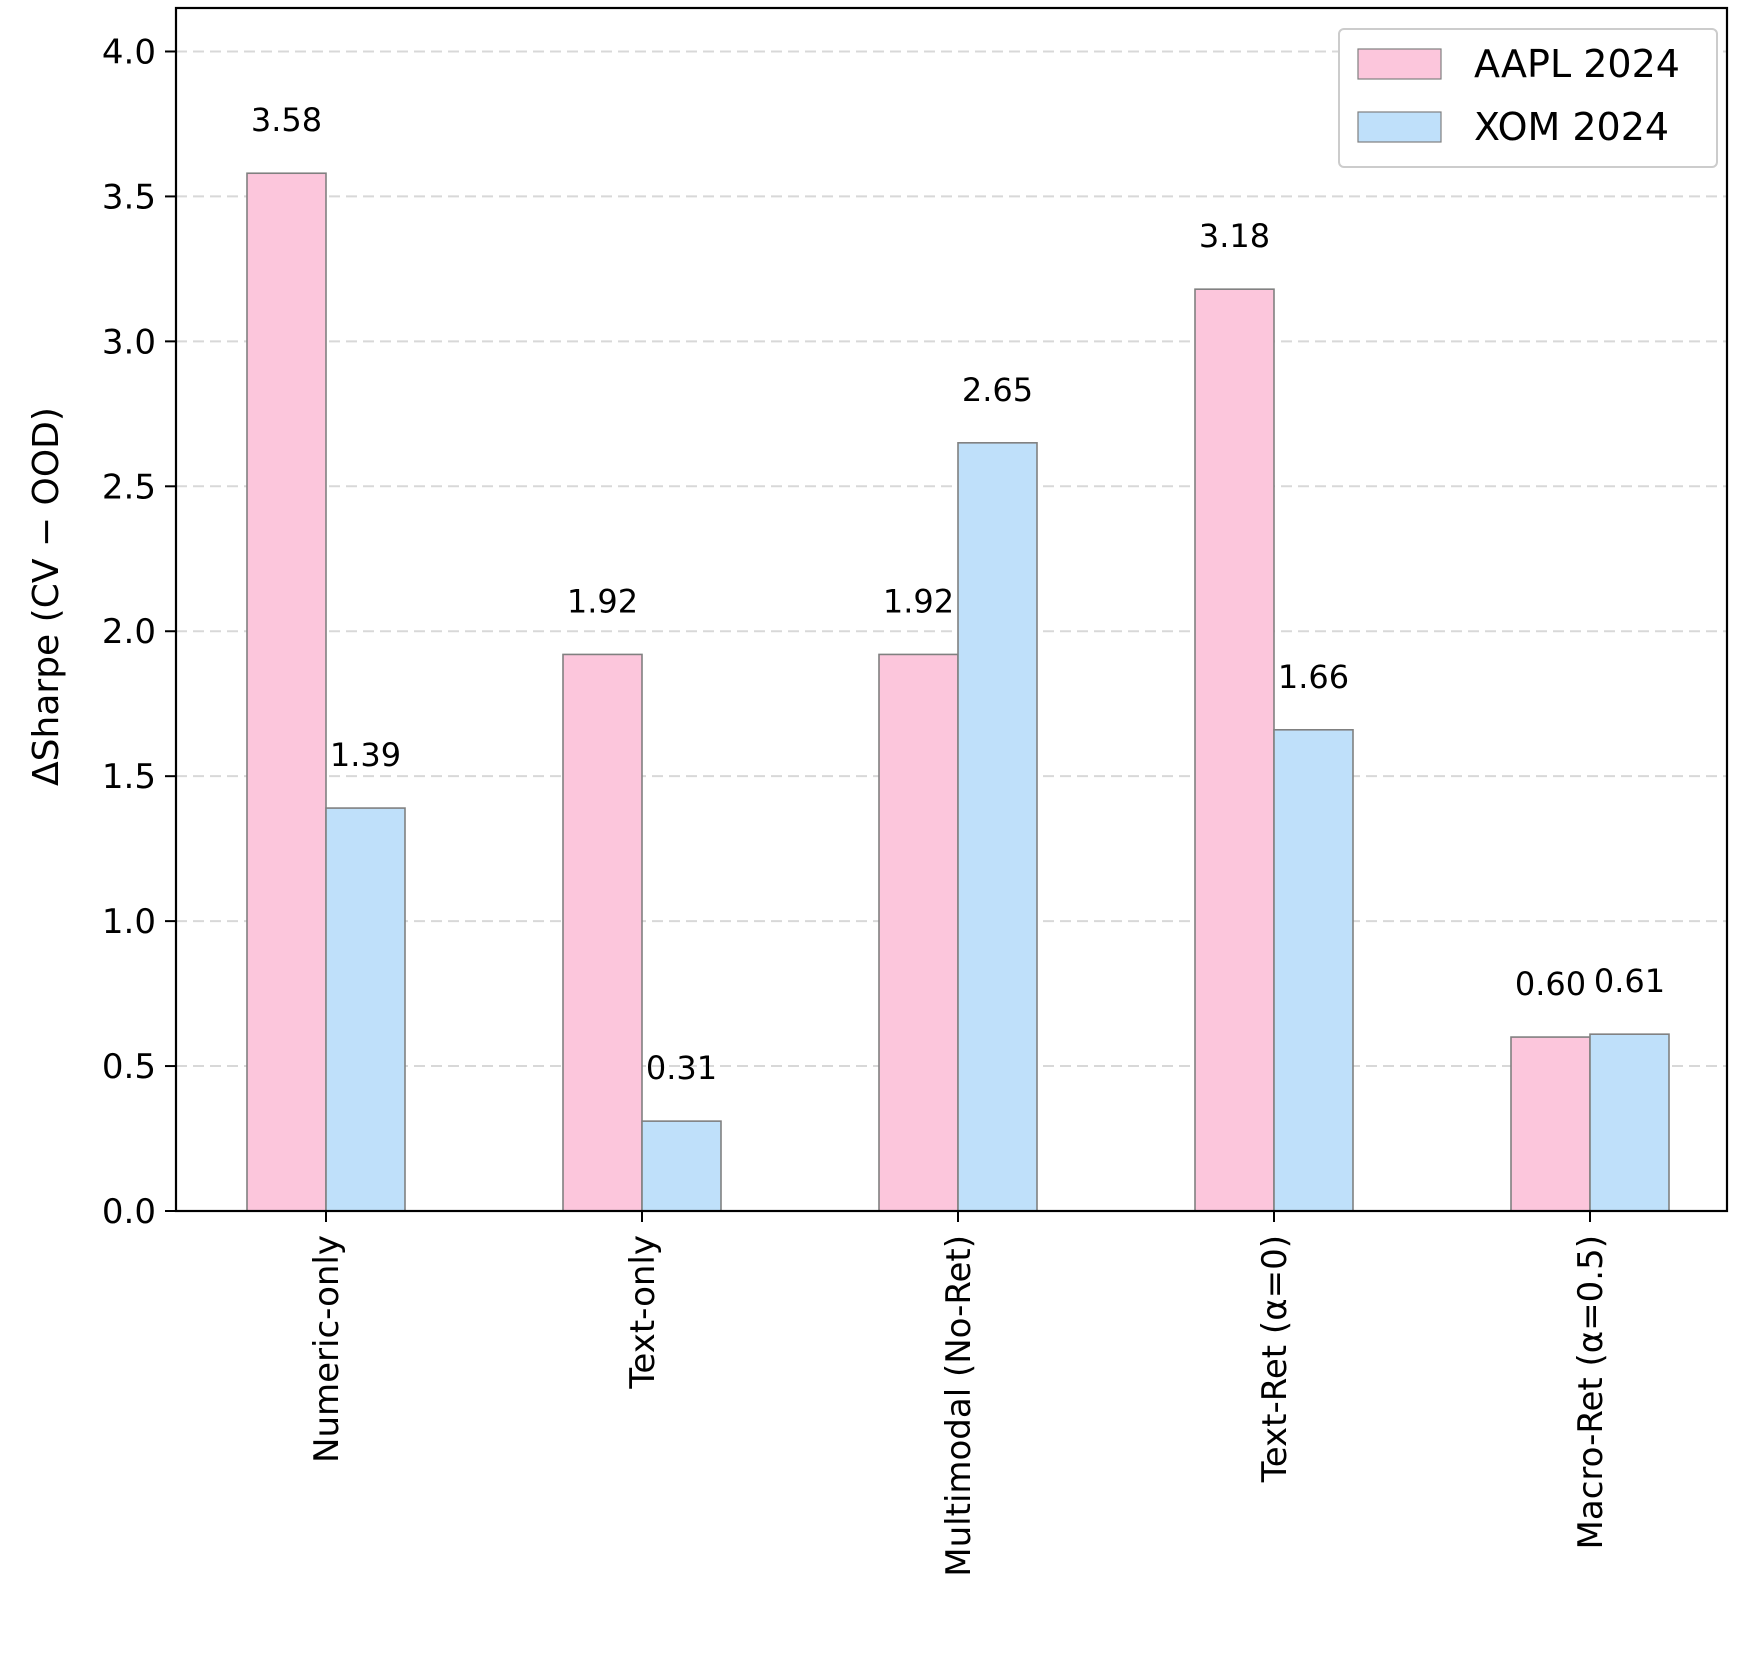 Image resolution: width=1752 pixels, height=1672 pixels. Describe the element at coordinates (1577, 64) in the screenshot. I see `legend-label-aapl: AAPL 2024` at that location.